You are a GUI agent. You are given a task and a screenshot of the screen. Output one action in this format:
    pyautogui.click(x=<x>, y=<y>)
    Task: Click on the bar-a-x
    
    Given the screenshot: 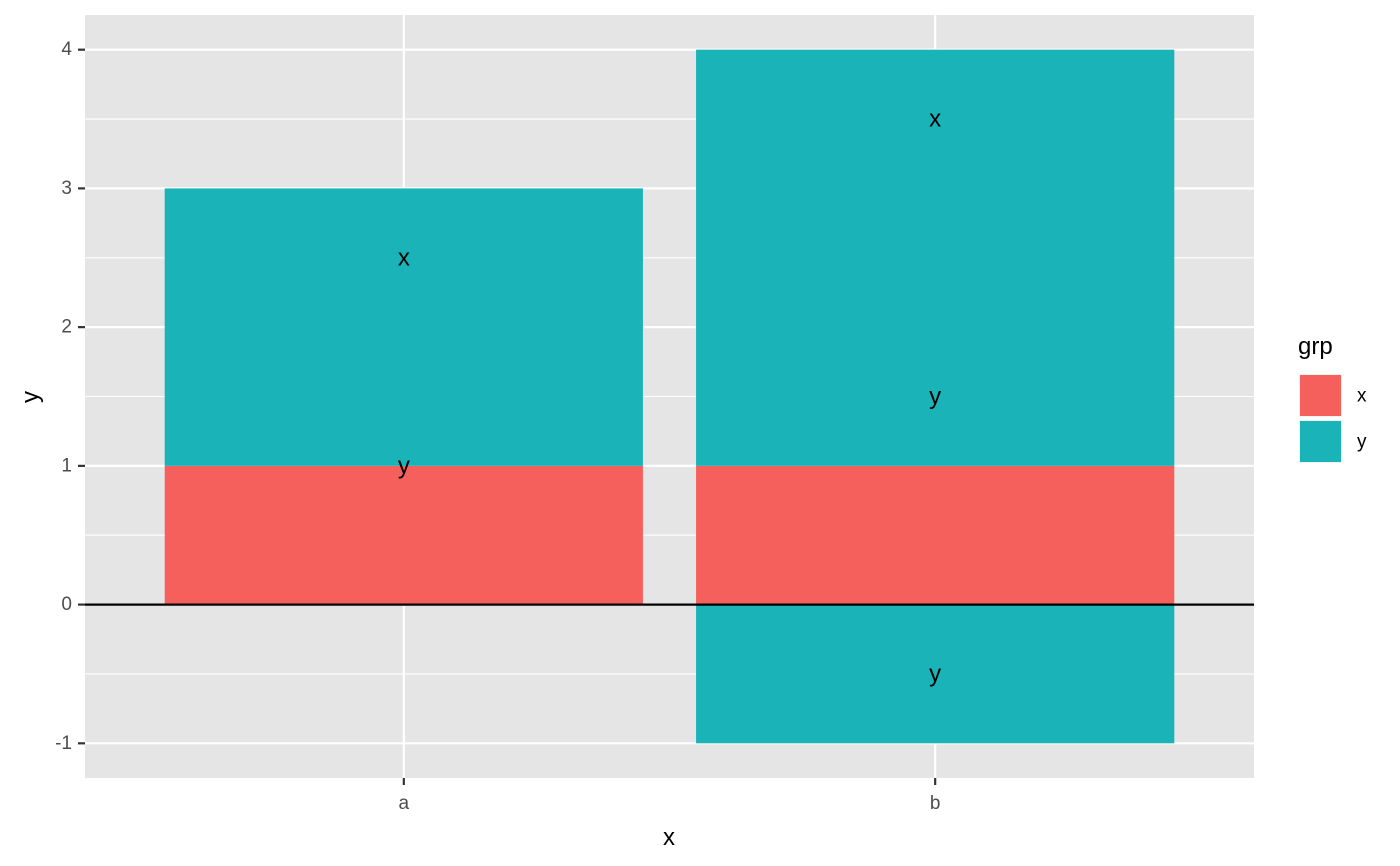 What is the action you would take?
    pyautogui.click(x=403, y=535)
    